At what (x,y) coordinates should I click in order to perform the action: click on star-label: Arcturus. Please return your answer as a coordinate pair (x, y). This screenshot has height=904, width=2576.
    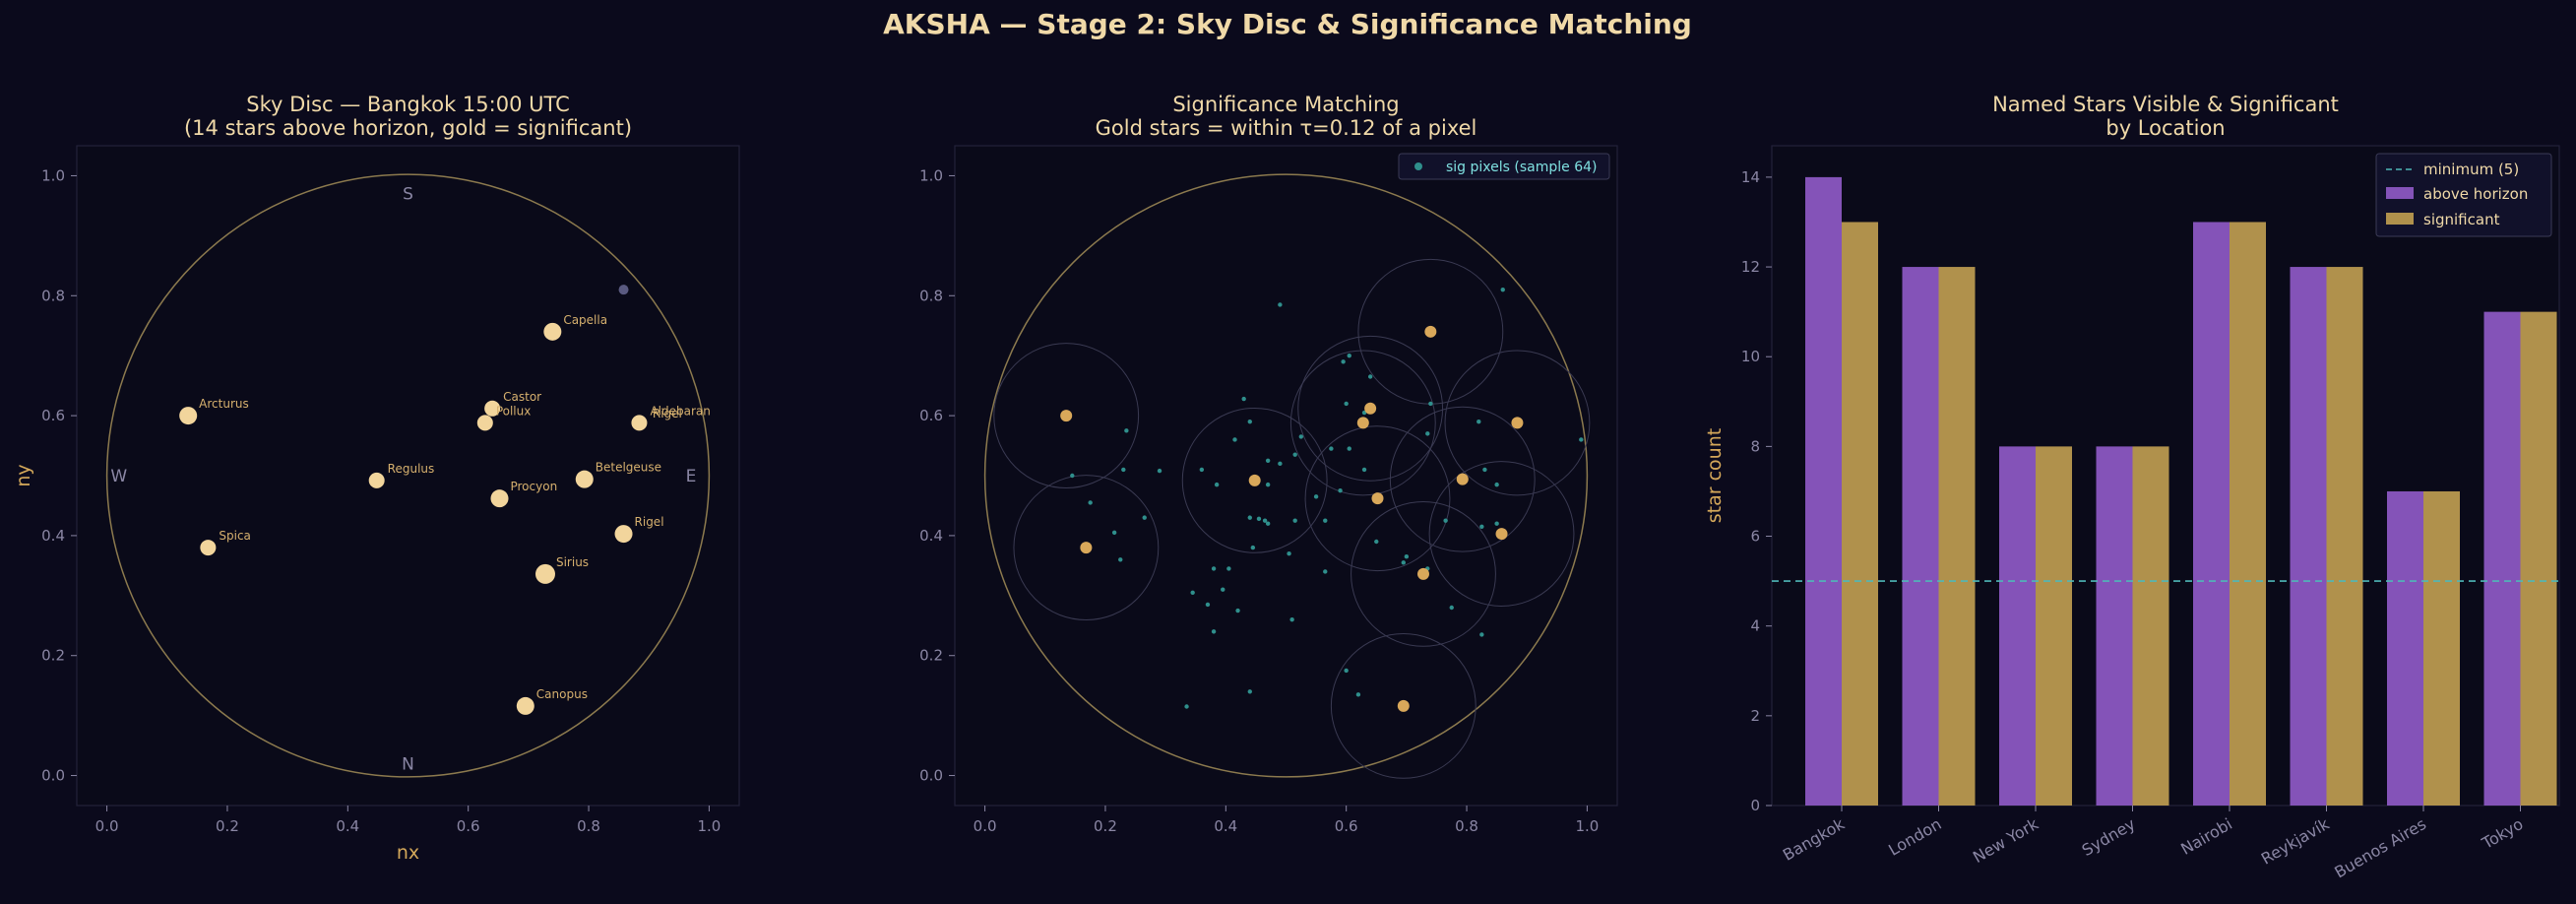
    Looking at the image, I should click on (224, 404).